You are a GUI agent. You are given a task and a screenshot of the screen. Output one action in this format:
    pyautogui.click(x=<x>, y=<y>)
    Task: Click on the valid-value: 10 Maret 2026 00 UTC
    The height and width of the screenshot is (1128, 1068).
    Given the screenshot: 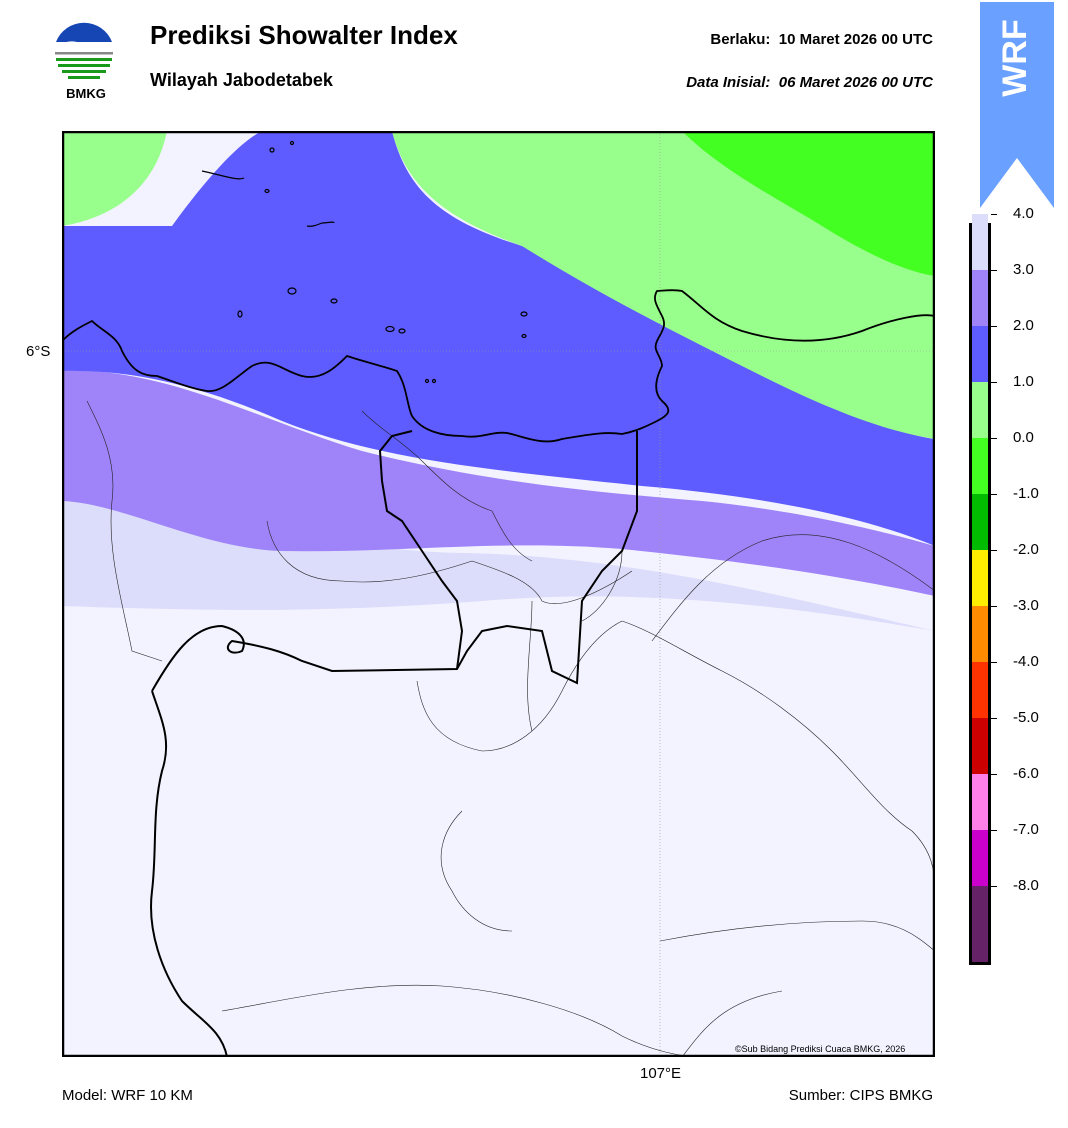 What is the action you would take?
    pyautogui.click(x=855, y=39)
    